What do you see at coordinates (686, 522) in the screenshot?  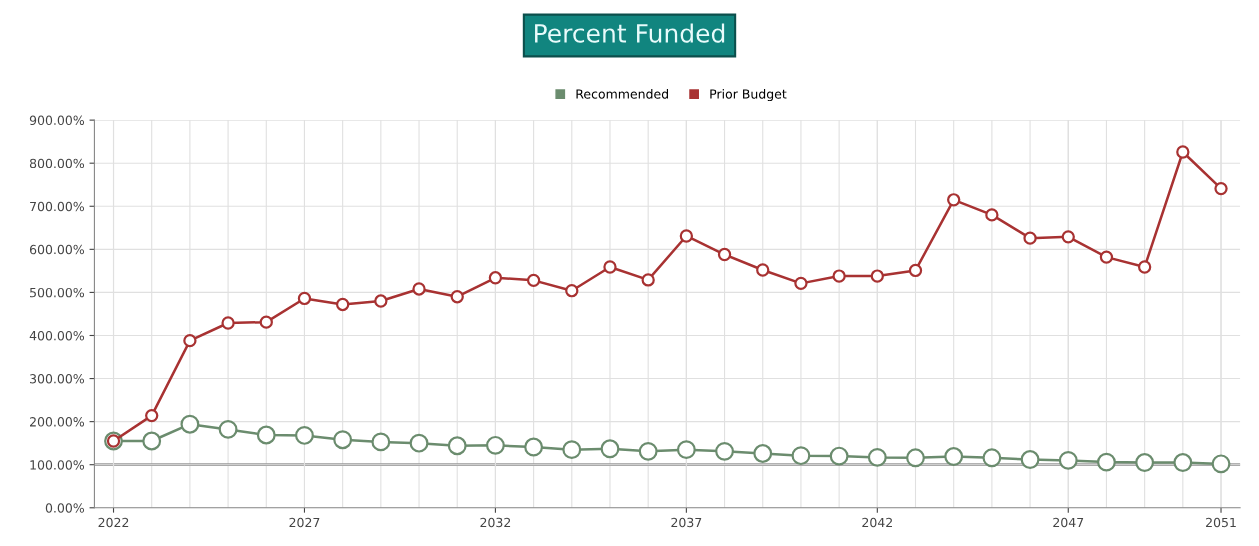 I see `x-tick-label: 2037` at bounding box center [686, 522].